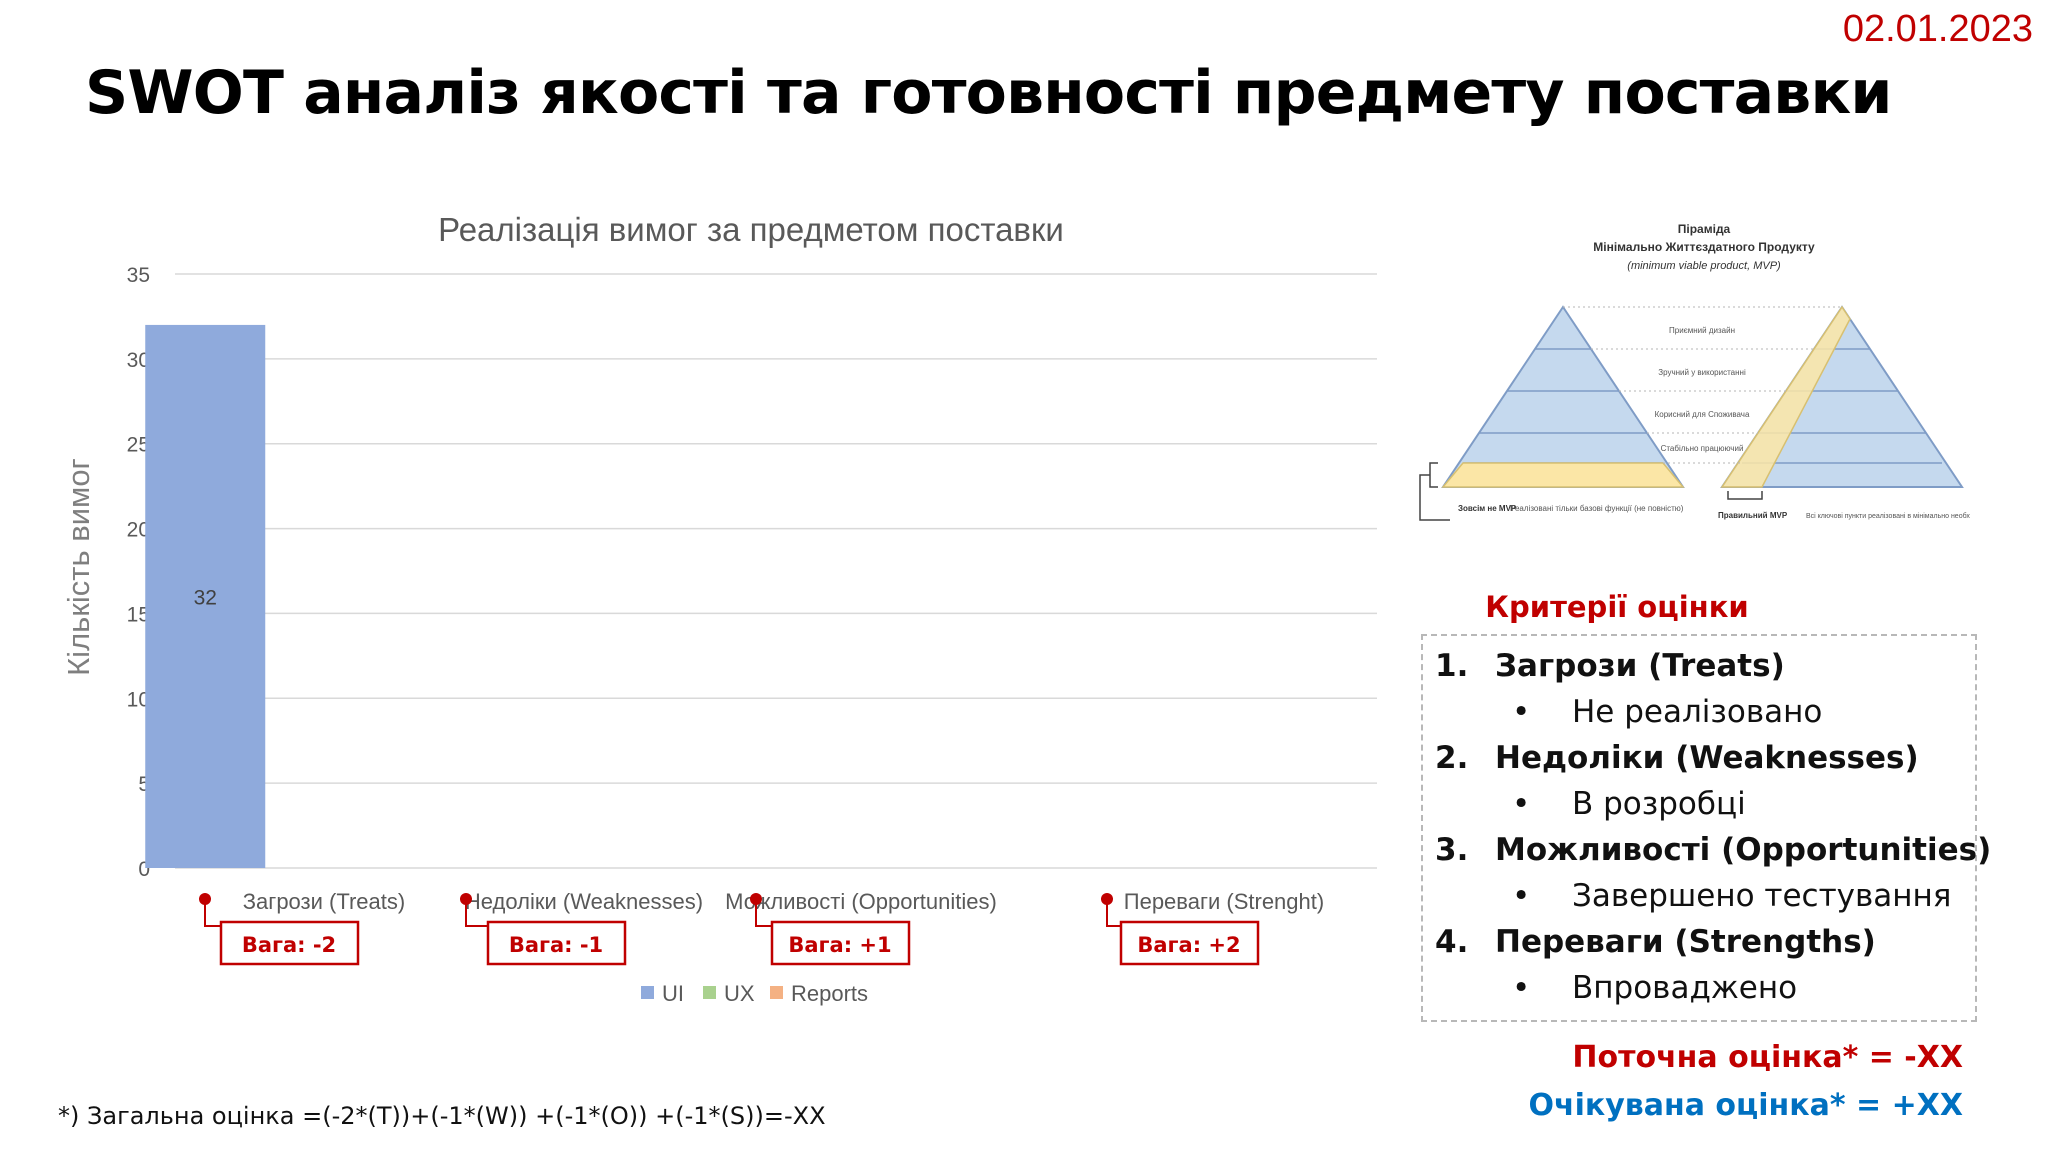  Describe the element at coordinates (1753, 515) in the screenshot. I see `right-mvp-label: Правильний MVP` at that location.